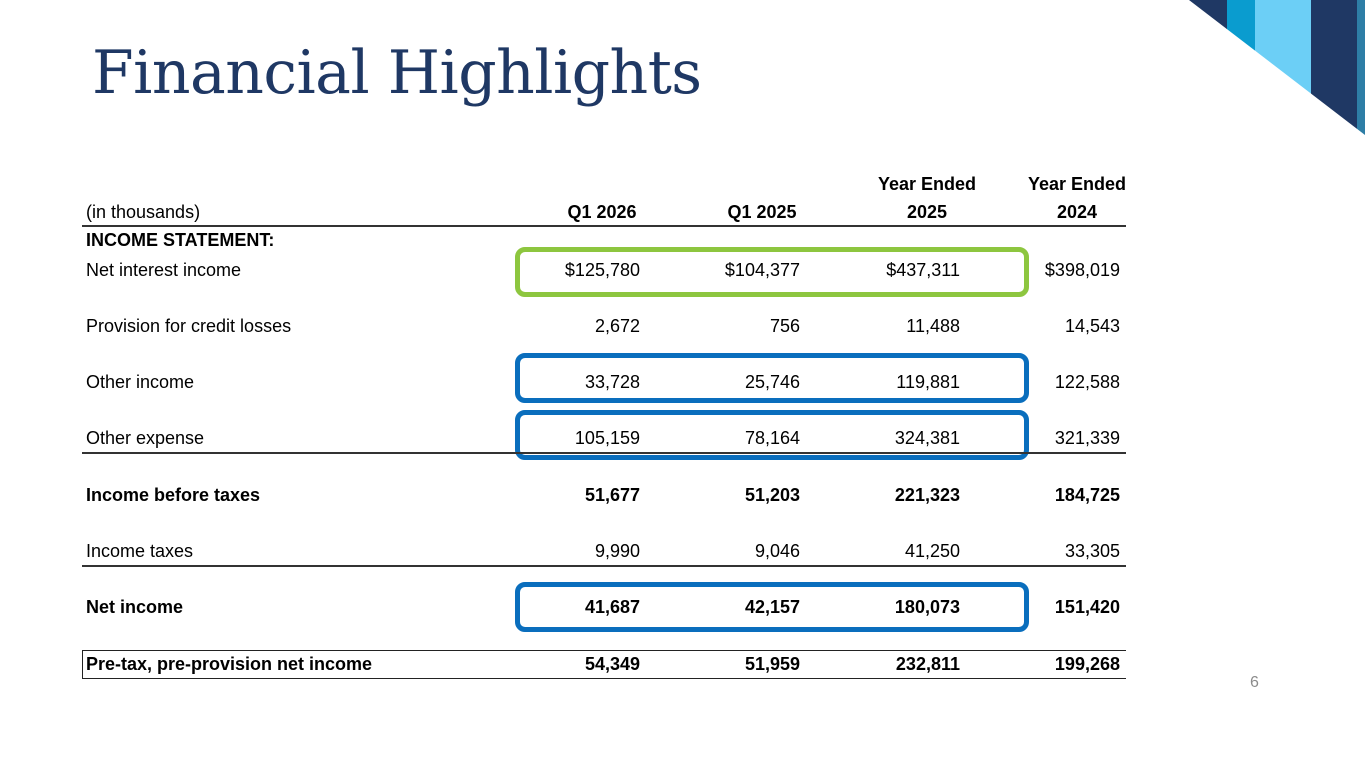 This screenshot has width=1365, height=768. I want to click on row-label: Pre-tax, pre-provision net income, so click(229, 664).